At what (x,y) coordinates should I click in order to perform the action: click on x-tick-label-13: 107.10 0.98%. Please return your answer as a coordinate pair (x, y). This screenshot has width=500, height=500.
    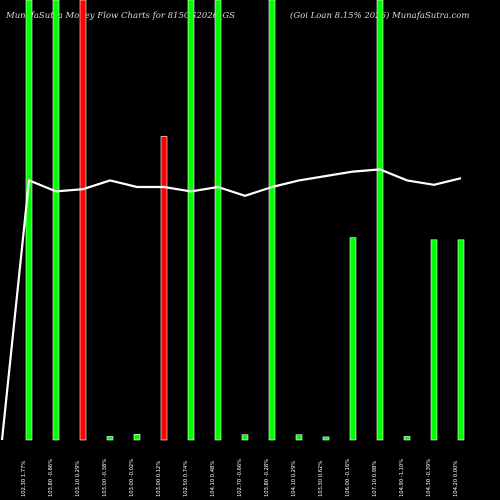
    Looking at the image, I should click on (375, 479).